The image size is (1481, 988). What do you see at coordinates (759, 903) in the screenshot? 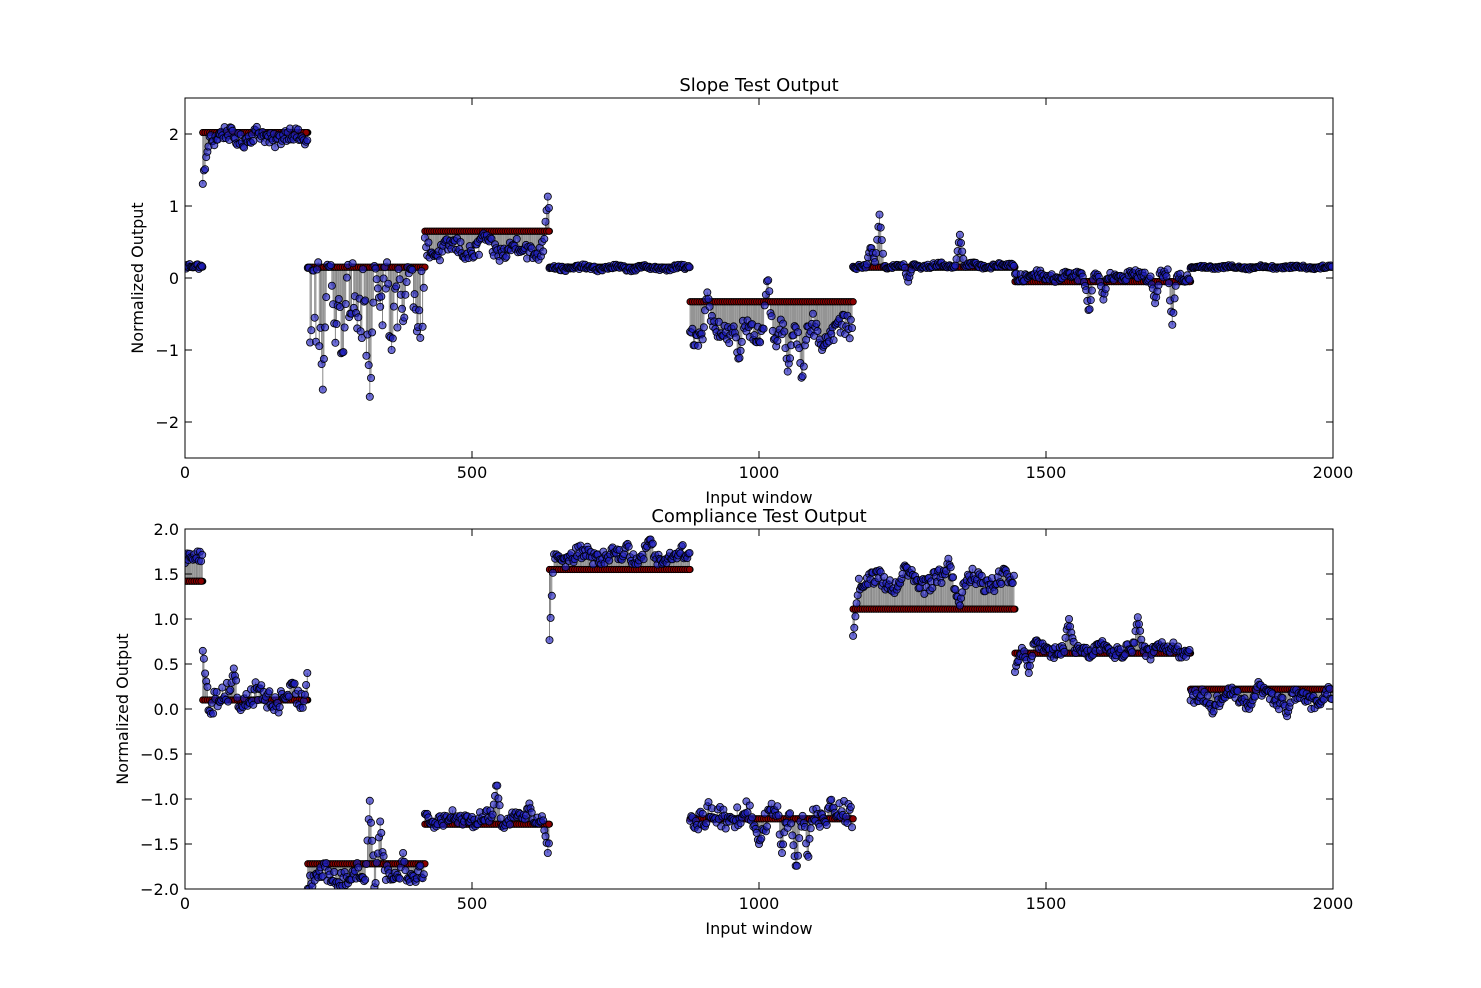
I see `x-tick-label: 1000` at bounding box center [759, 903].